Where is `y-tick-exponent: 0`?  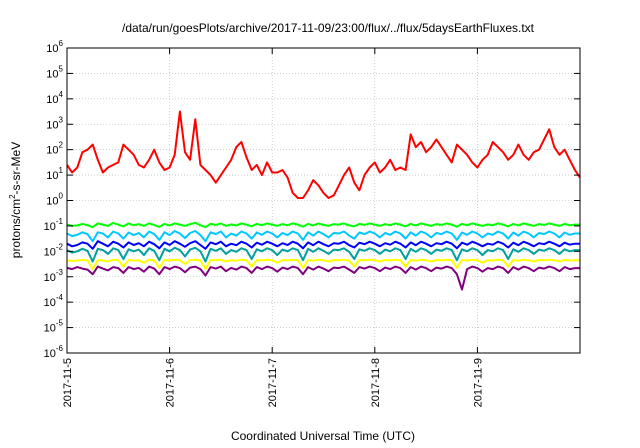
y-tick-exponent: 0 is located at coordinates (61, 196).